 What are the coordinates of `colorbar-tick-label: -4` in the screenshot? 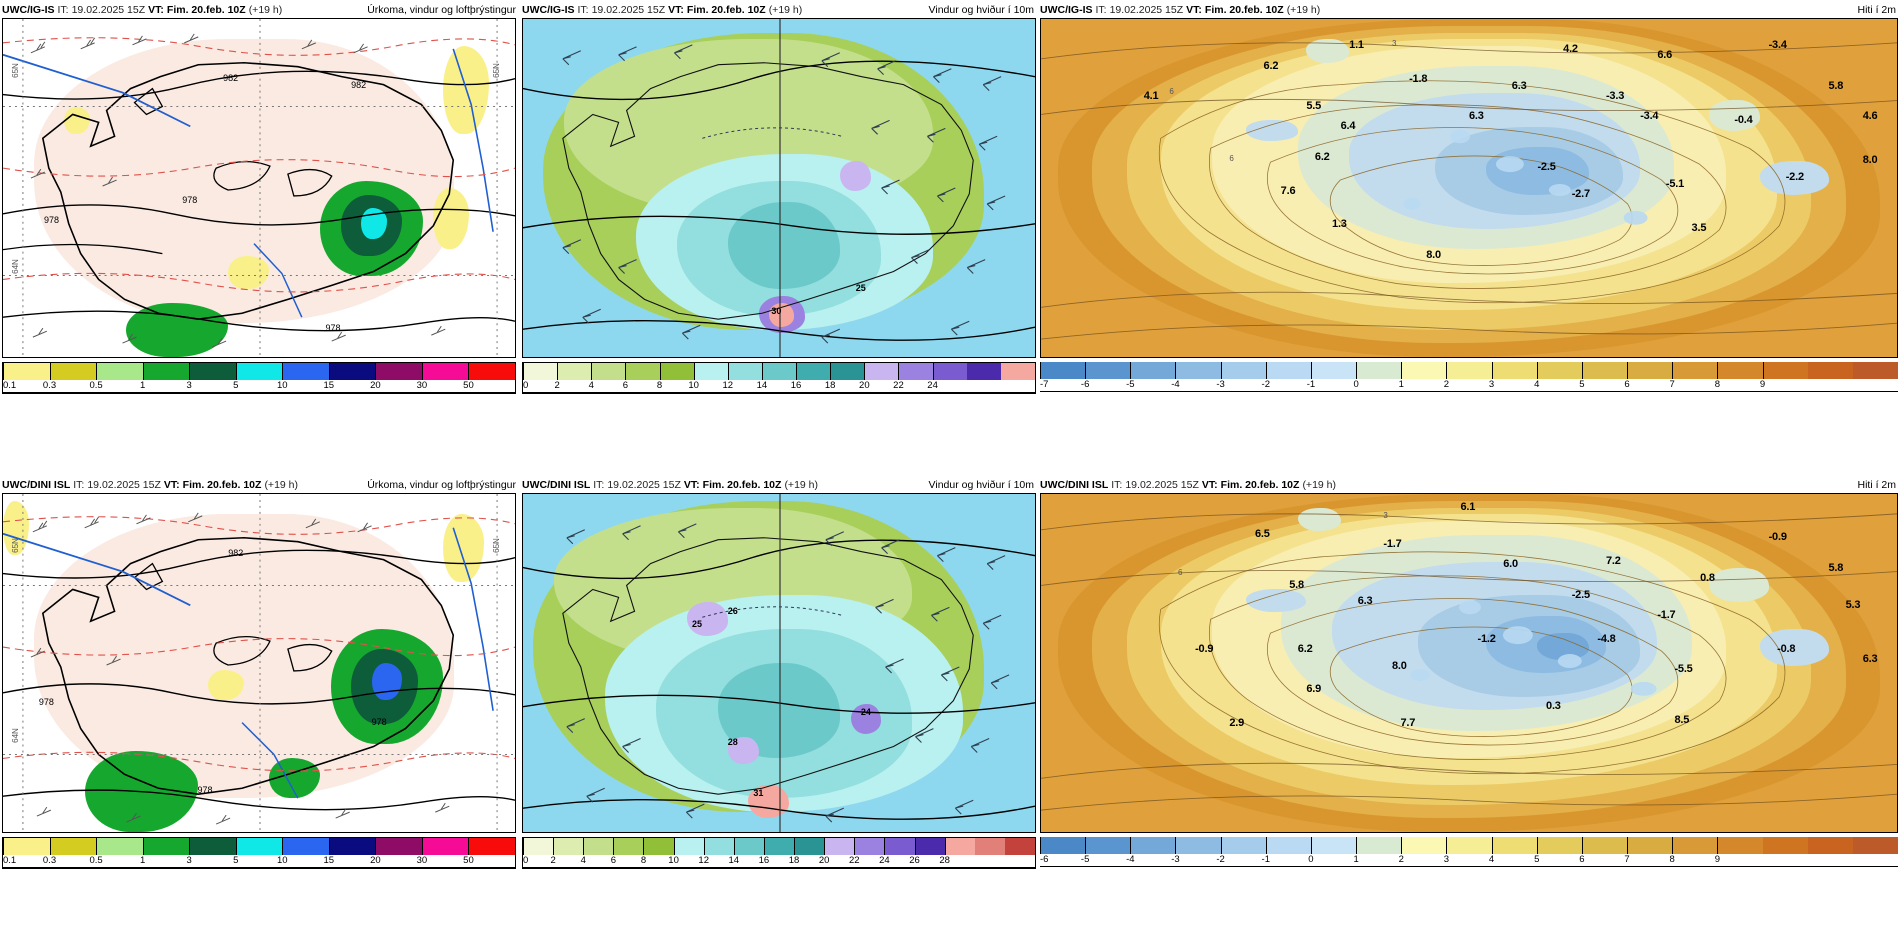 It's located at (1130, 859).